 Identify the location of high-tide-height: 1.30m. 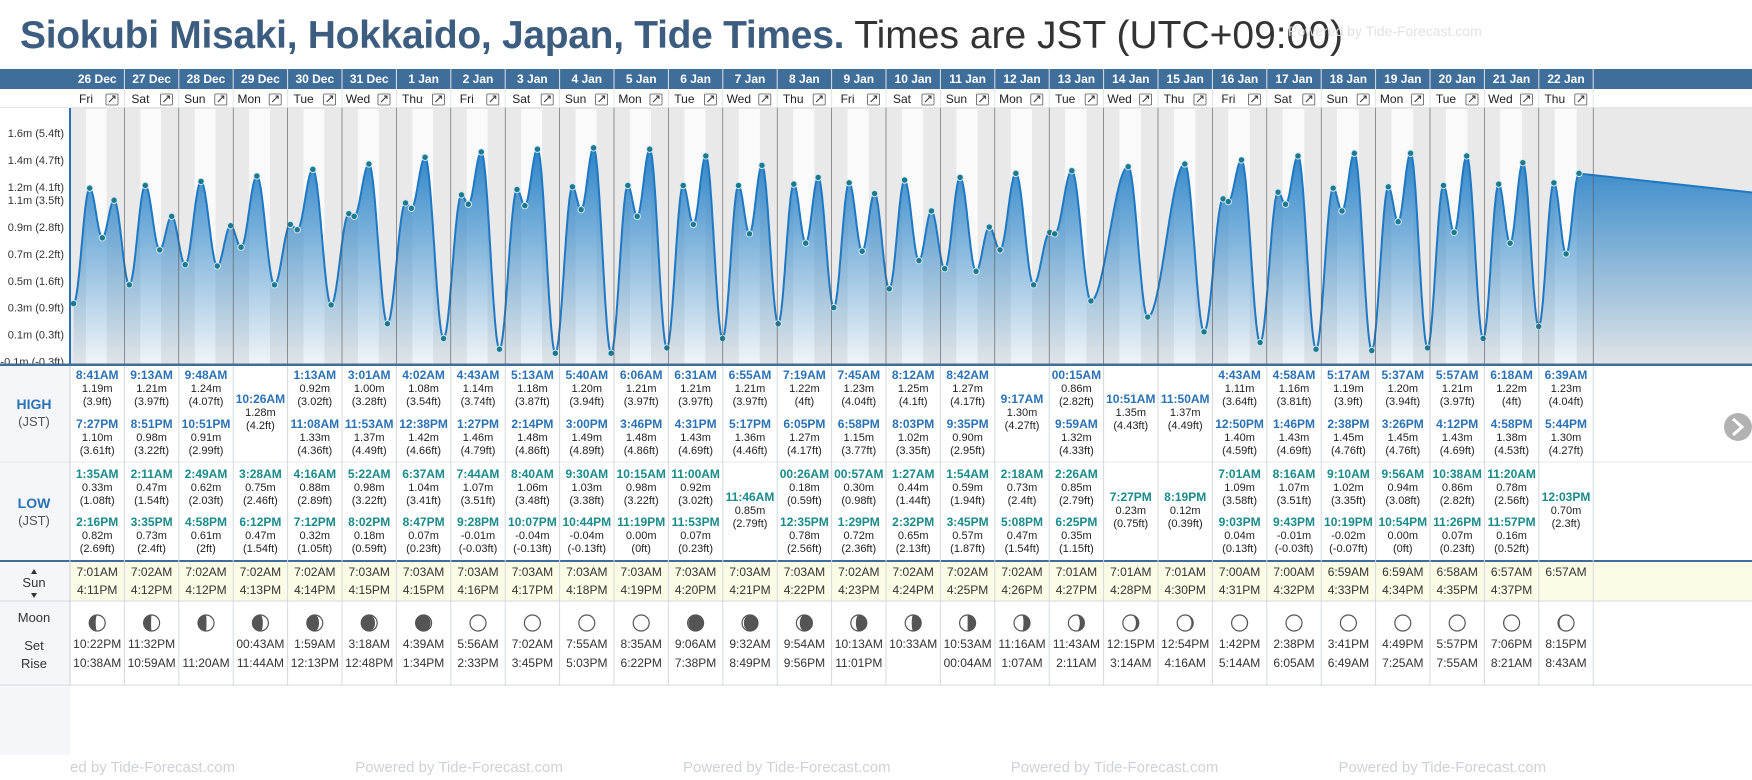
(1022, 413).